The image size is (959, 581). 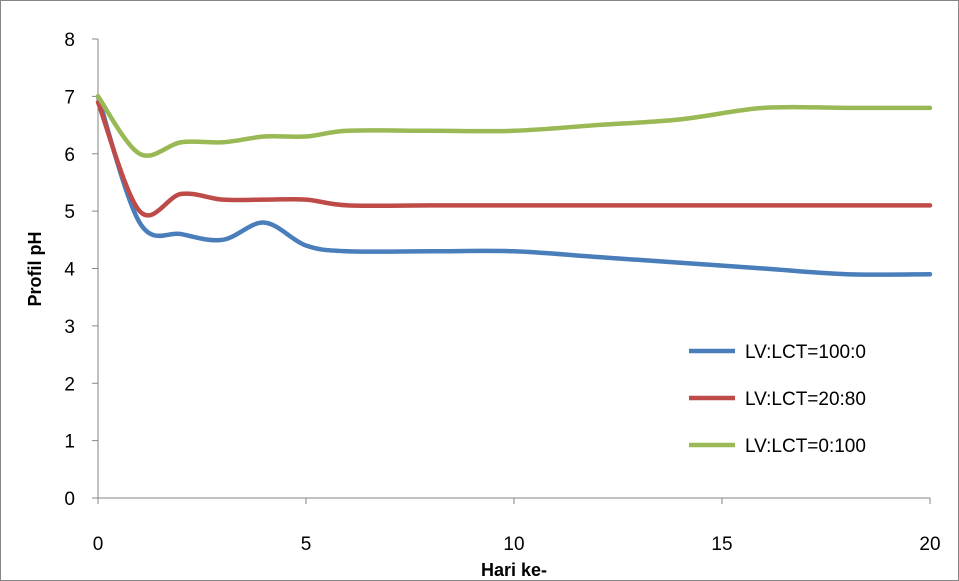 I want to click on y-tick-label: 8, so click(x=69, y=40).